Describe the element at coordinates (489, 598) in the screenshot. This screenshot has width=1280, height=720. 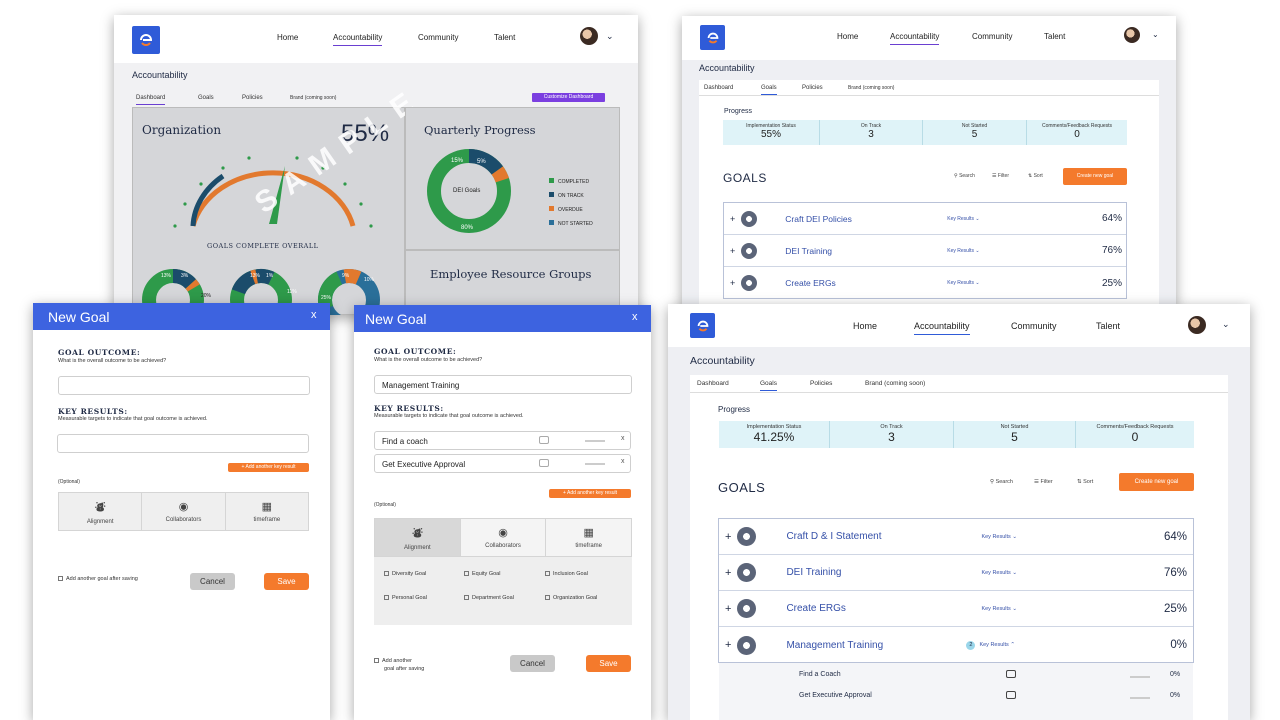
I see `check-item: Department Goal` at that location.